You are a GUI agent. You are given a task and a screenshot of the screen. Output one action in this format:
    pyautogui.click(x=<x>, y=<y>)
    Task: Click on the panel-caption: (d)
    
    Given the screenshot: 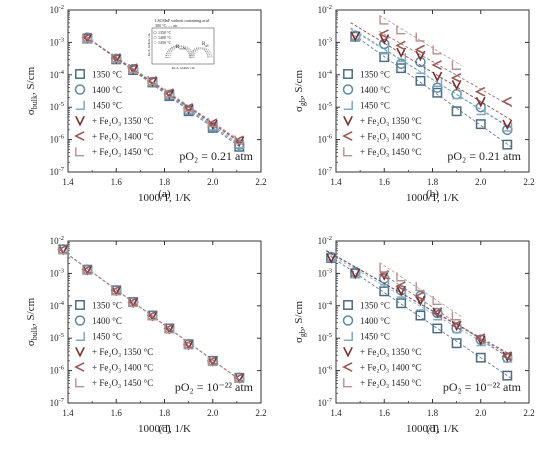 What is the action you would take?
    pyautogui.click(x=432, y=429)
    